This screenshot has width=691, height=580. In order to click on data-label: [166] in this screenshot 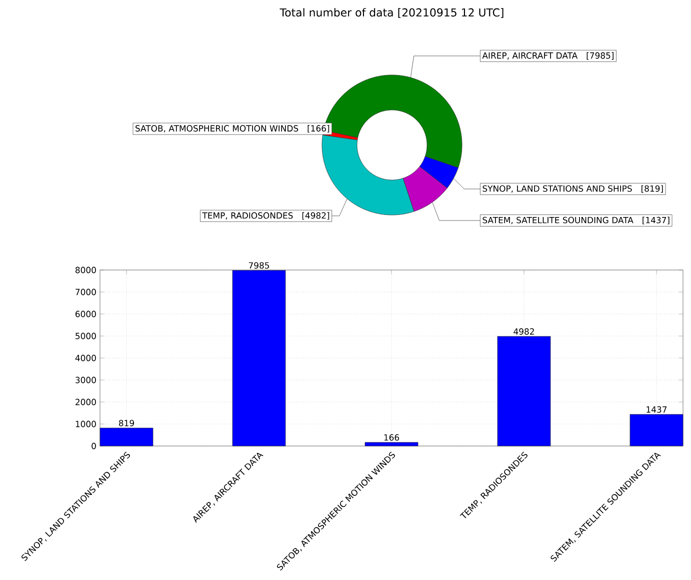, I will do `click(319, 129)`.